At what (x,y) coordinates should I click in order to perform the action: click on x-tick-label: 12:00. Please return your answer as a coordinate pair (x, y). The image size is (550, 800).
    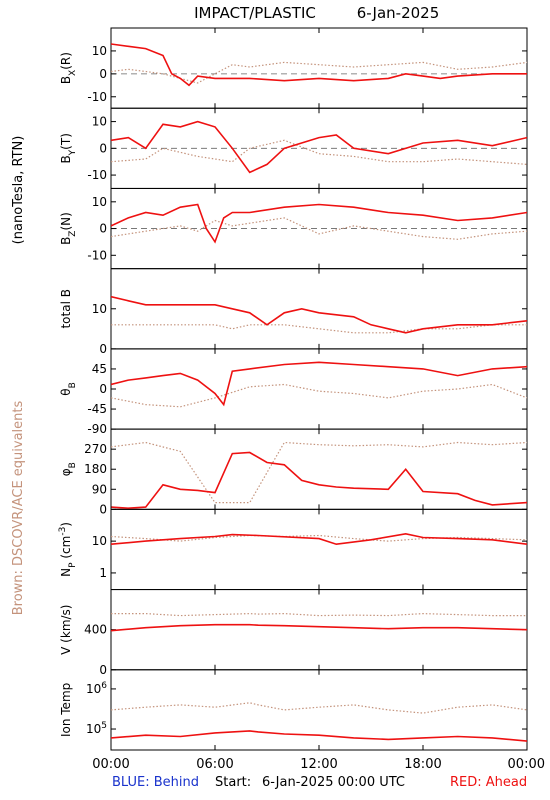
    Looking at the image, I should click on (318, 764).